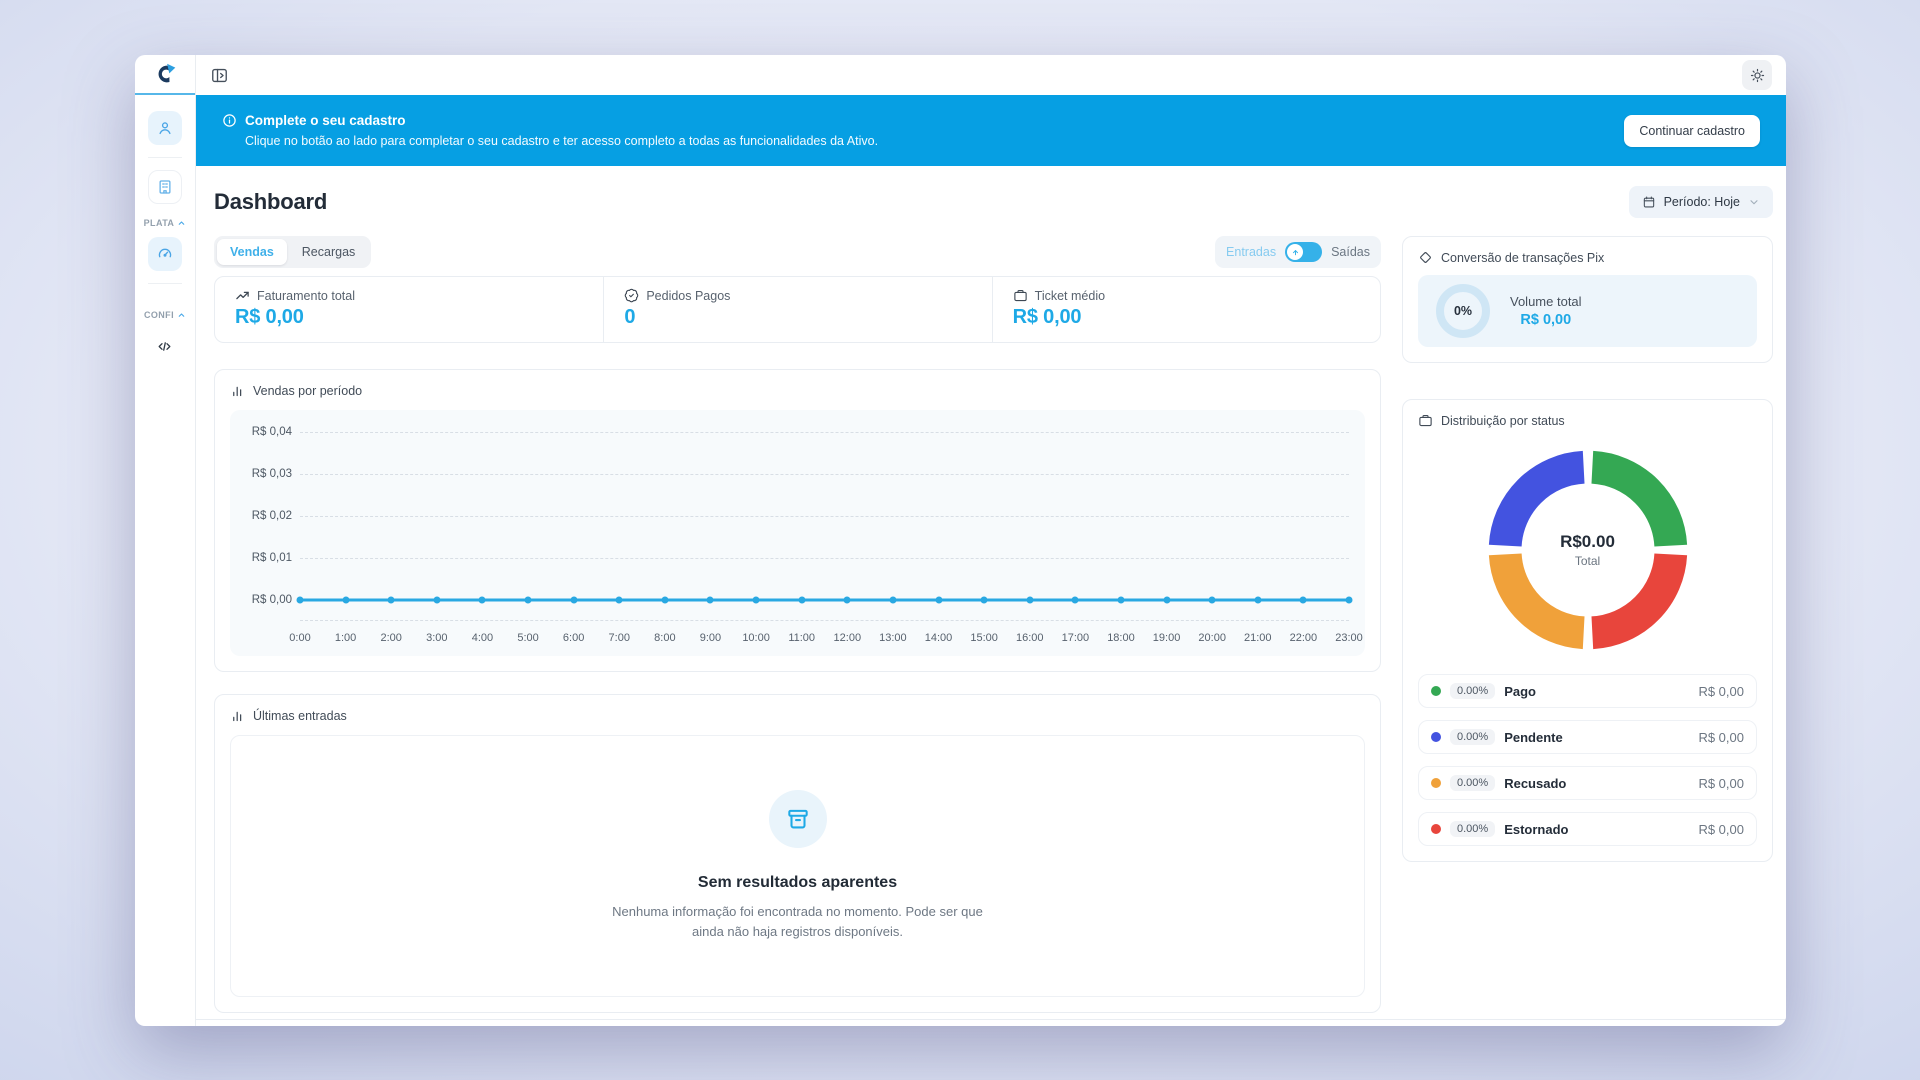 Image resolution: width=1920 pixels, height=1080 pixels. I want to click on arrow-up-icon, so click(1295, 252).